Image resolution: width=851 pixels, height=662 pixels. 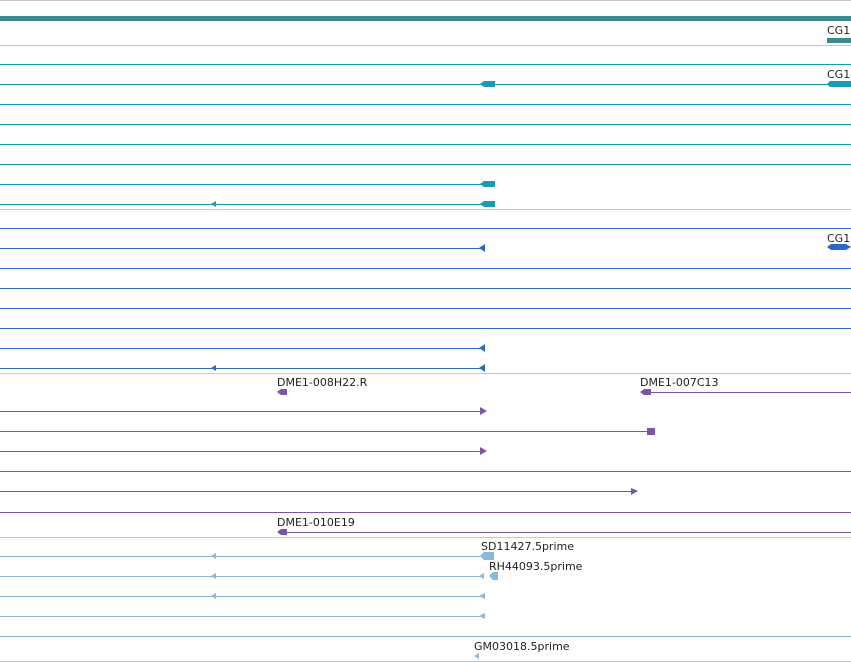 I want to click on est-label: GM03018.5prime, so click(x=522, y=646).